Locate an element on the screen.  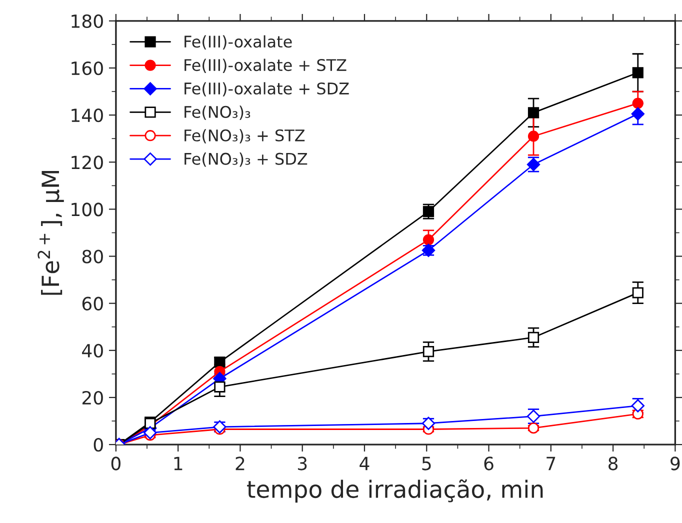
y-axis-title: [Fe$^{2+}$], μM is located at coordinates (51, 232).